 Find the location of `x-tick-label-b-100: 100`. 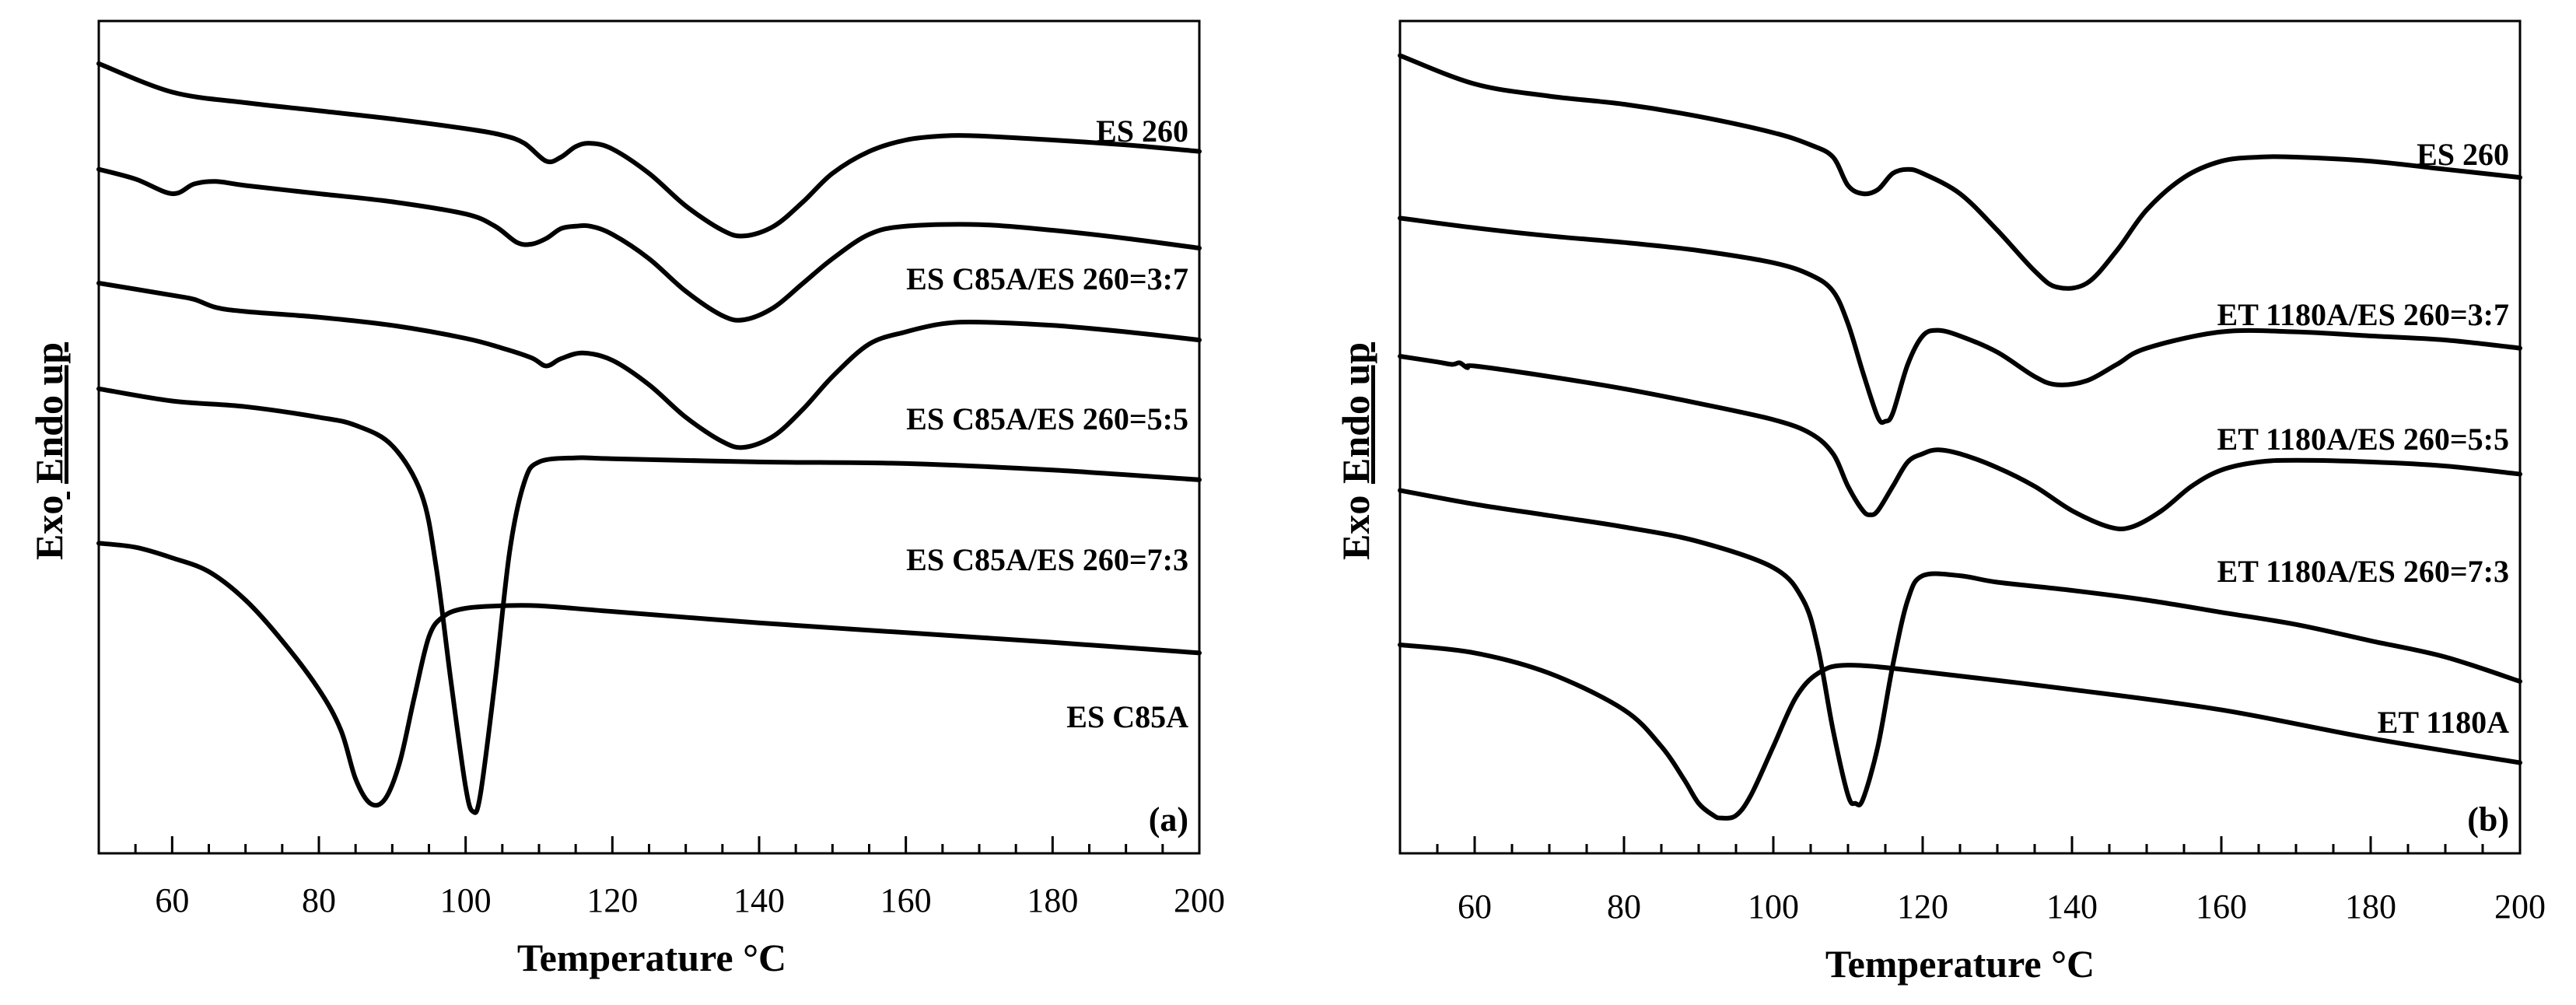

x-tick-label-b-100: 100 is located at coordinates (1773, 907).